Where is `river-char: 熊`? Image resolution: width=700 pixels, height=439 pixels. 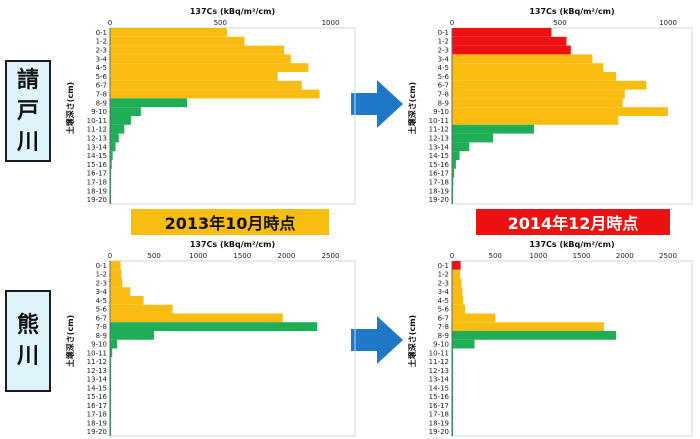
river-char: 熊 is located at coordinates (27, 325).